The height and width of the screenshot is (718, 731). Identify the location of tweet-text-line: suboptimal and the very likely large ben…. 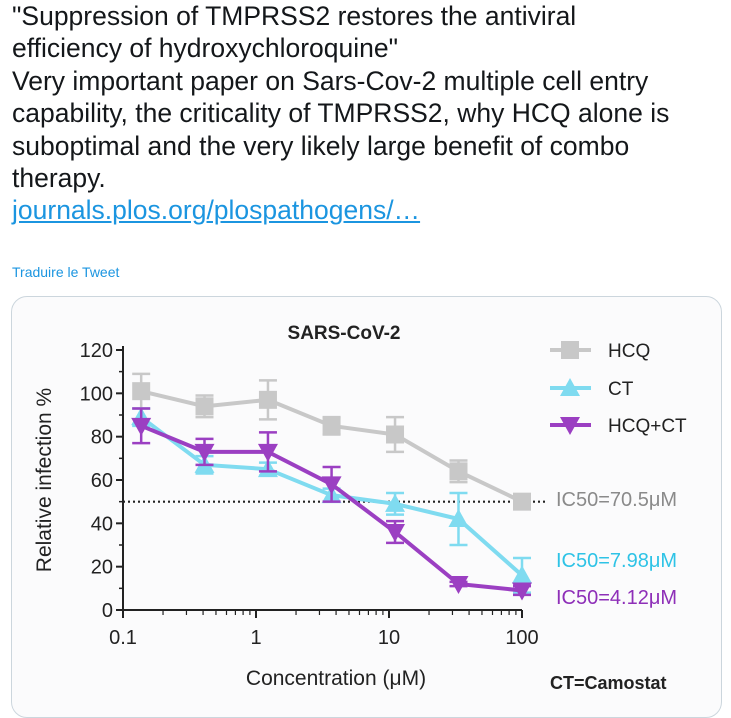
(321, 145).